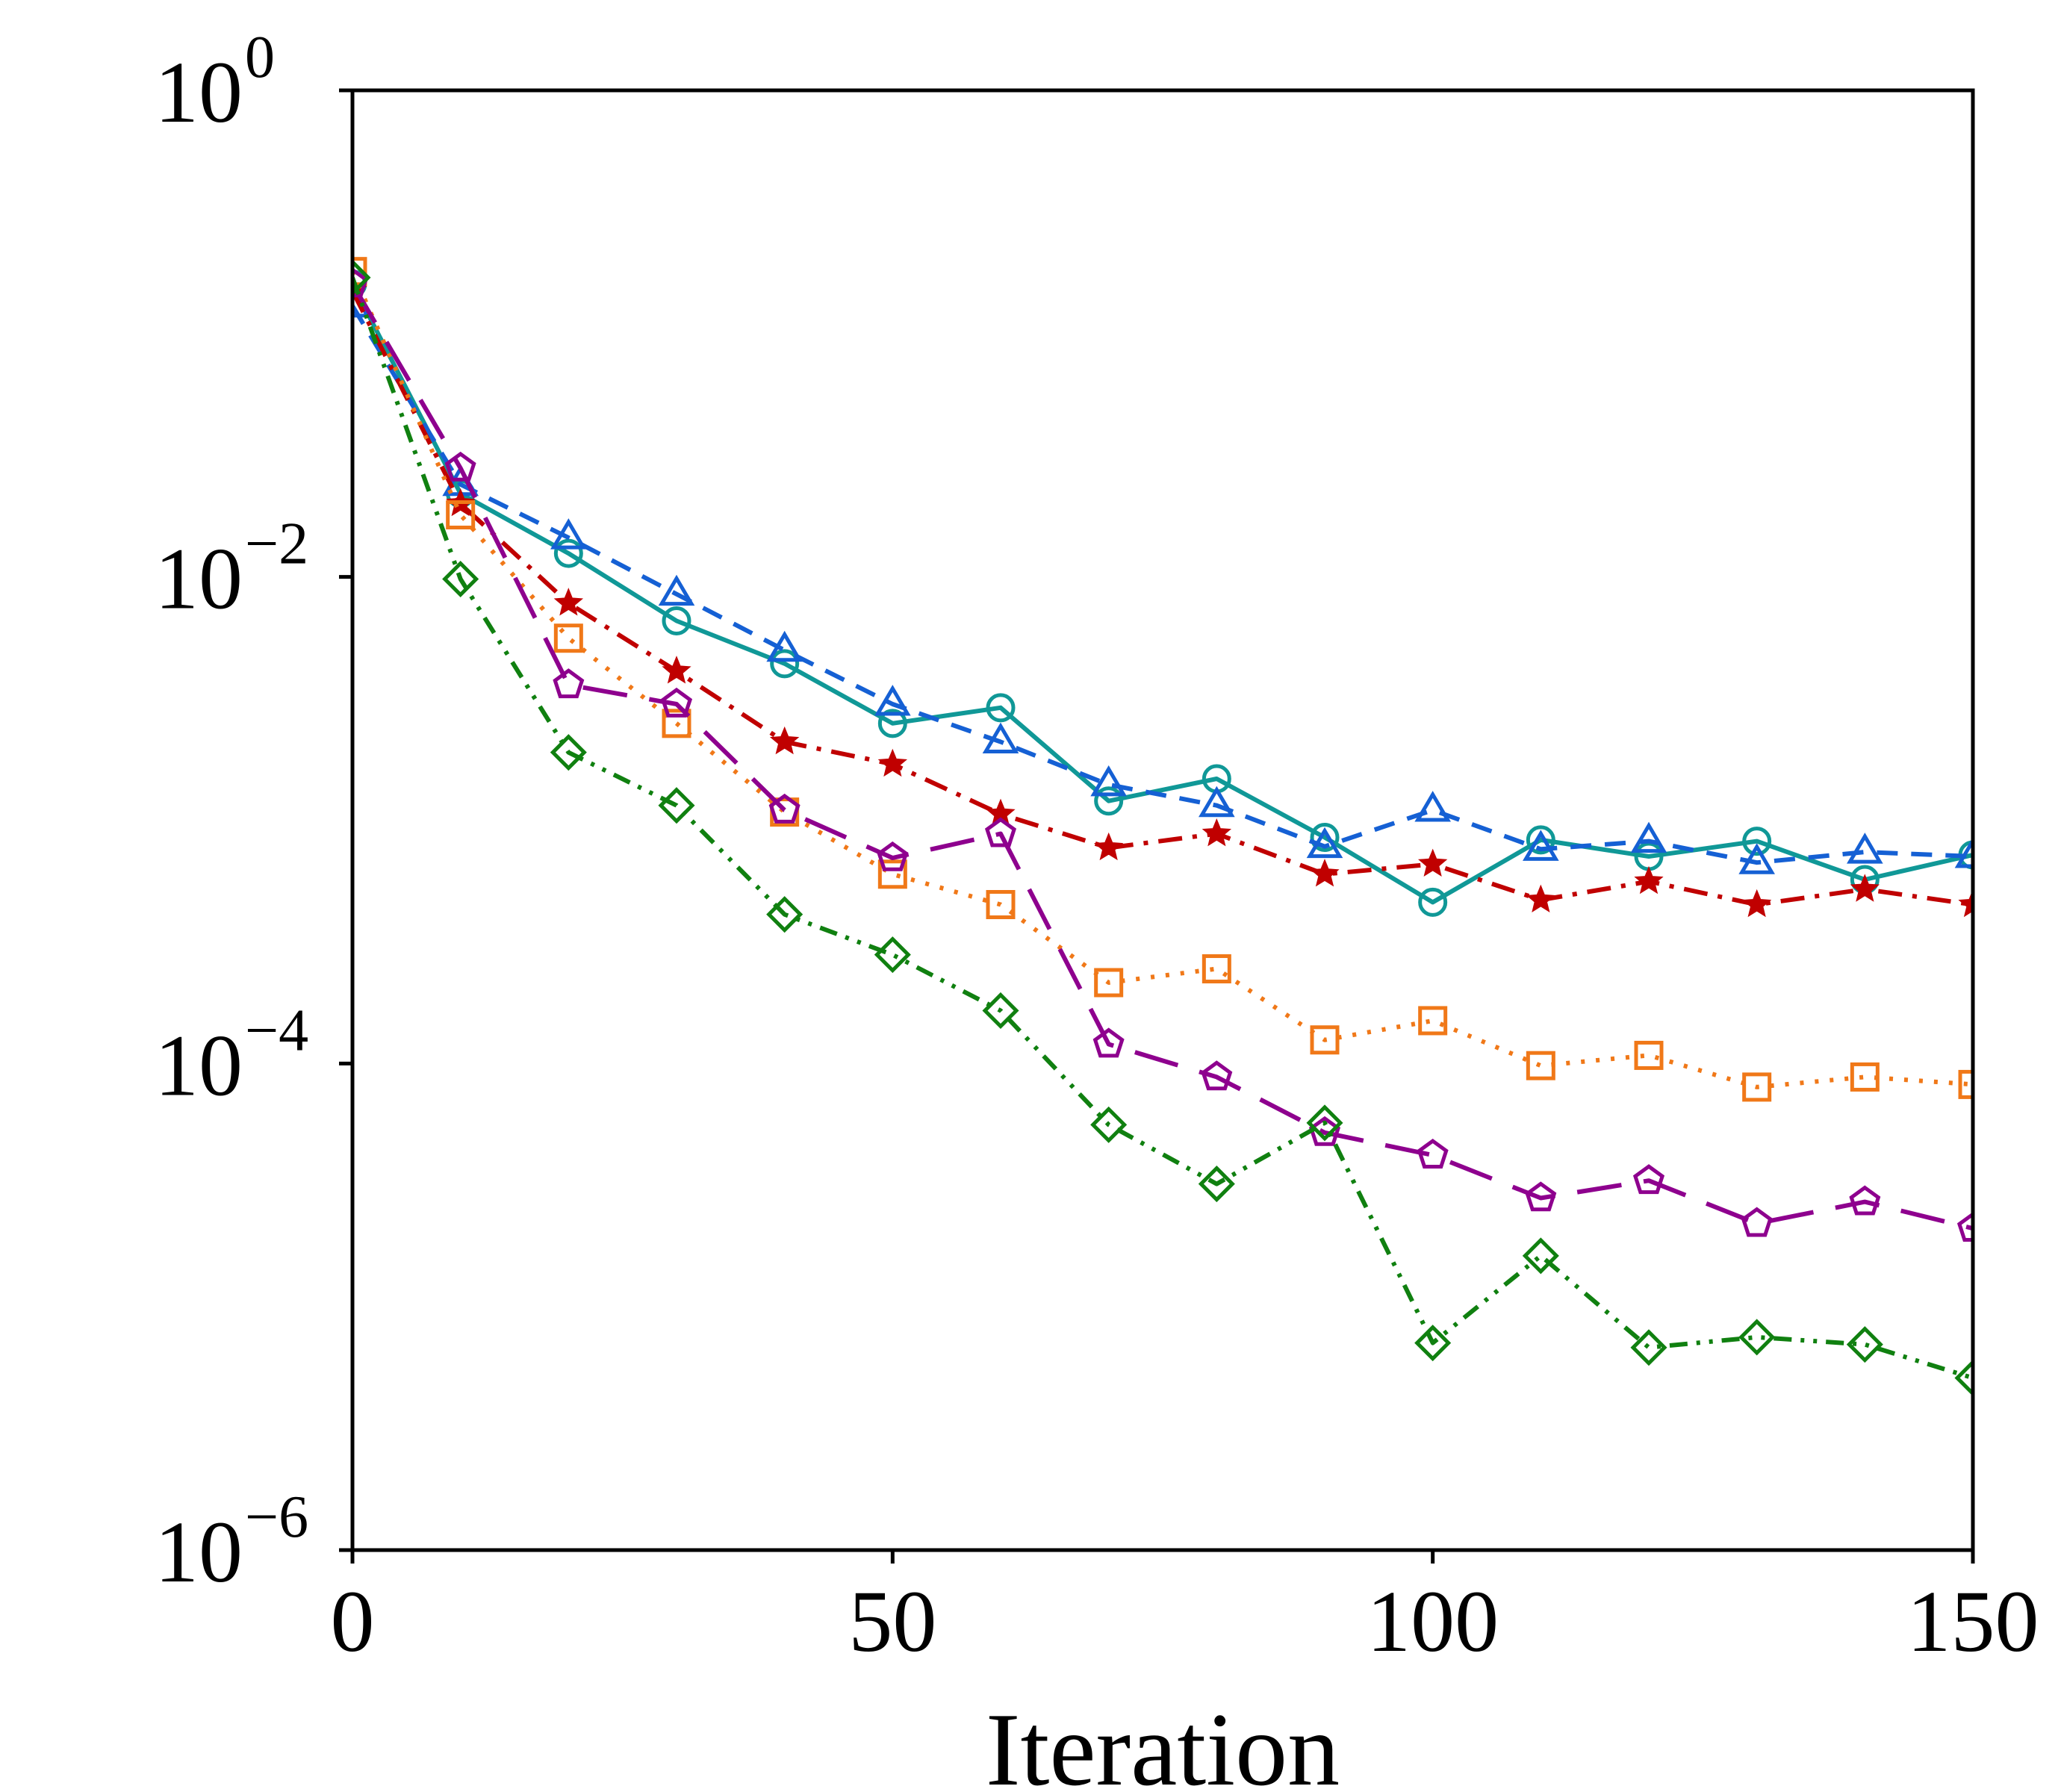 The height and width of the screenshot is (1792, 2061). What do you see at coordinates (1163, 1742) in the screenshot?
I see `x-axis-label: Iteration` at bounding box center [1163, 1742].